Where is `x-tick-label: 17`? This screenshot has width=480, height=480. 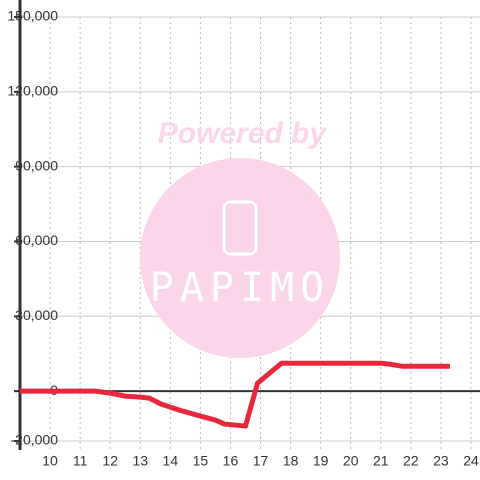
x-tick-label: 17 is located at coordinates (261, 461).